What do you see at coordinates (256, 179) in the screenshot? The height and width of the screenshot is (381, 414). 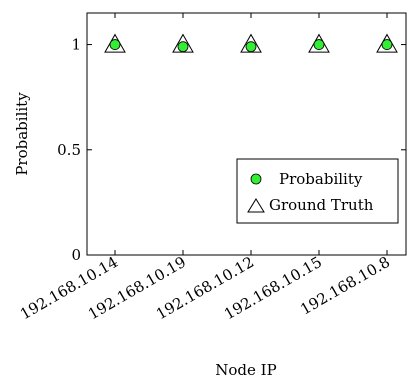 I see `legend-circle-marker` at bounding box center [256, 179].